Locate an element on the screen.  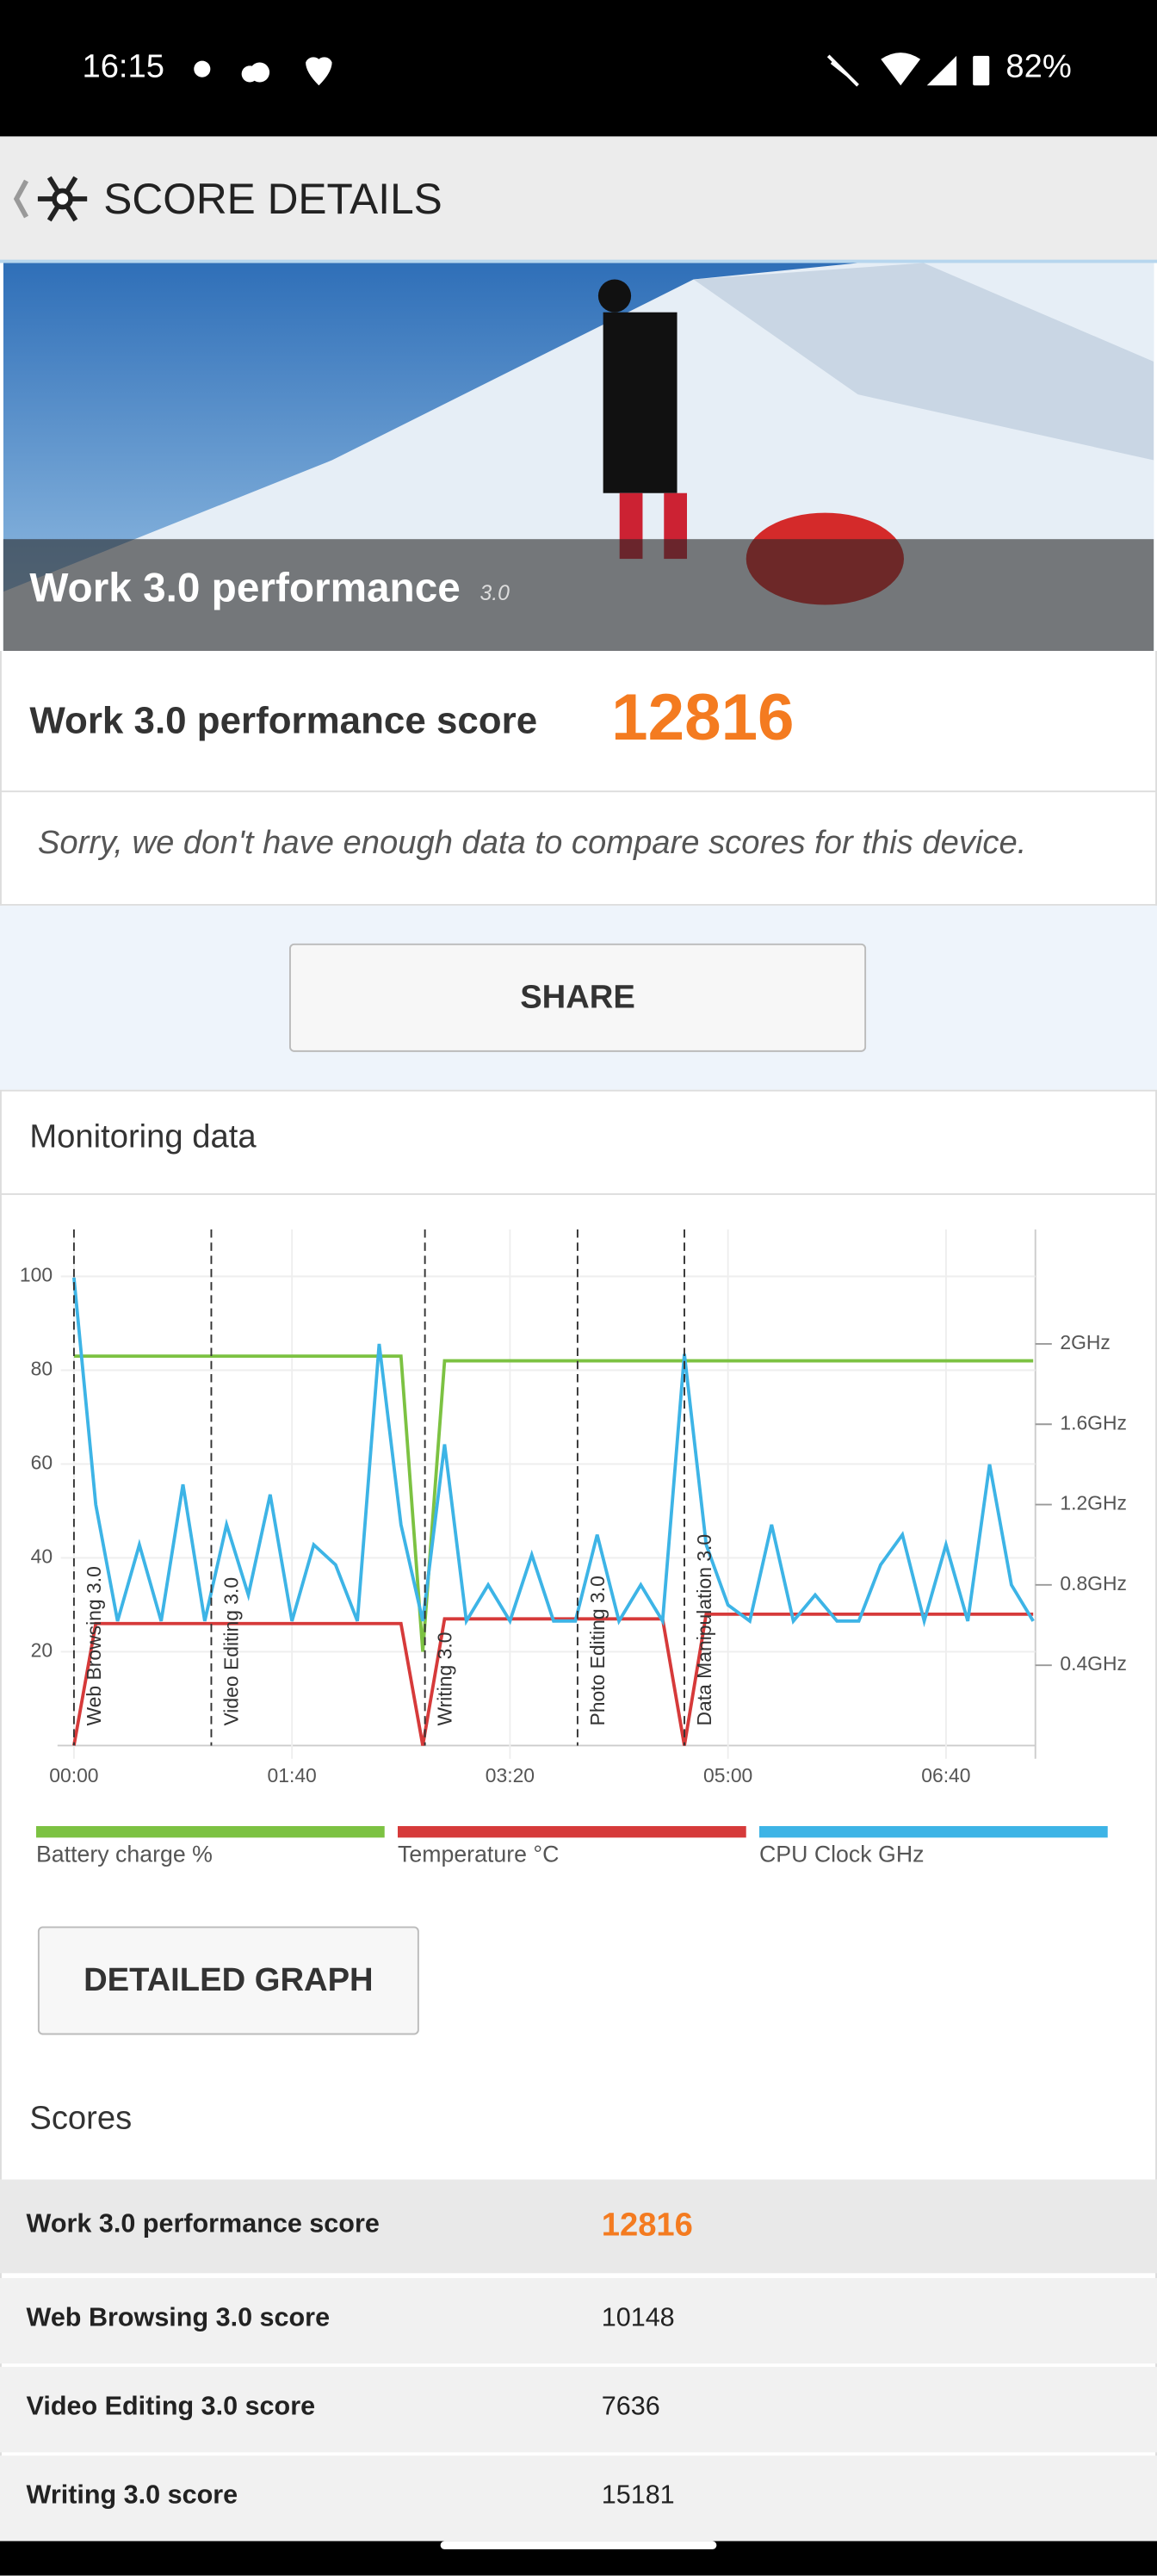
banner-title: Work 3.0 performance is located at coordinates (245, 589).